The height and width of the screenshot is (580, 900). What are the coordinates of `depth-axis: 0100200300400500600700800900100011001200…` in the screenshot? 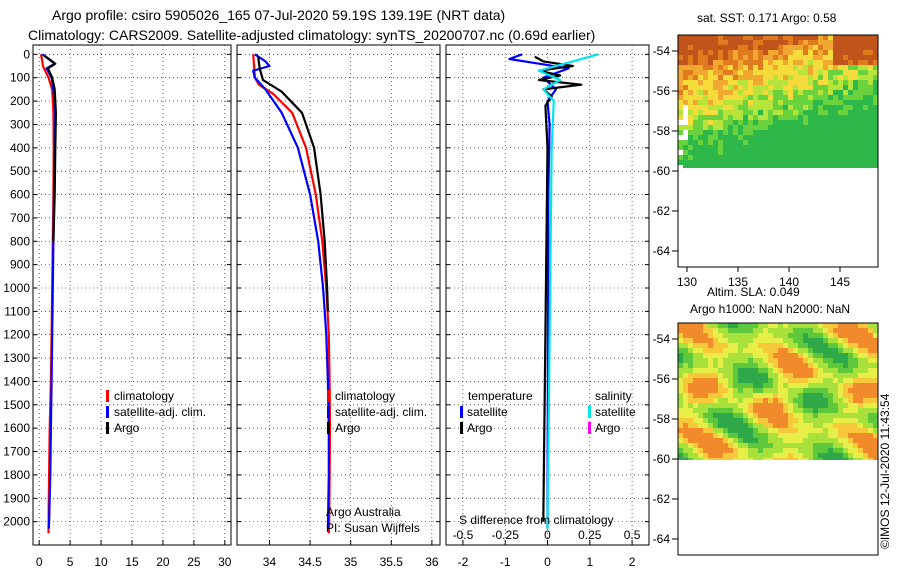 It's located at (16, 287).